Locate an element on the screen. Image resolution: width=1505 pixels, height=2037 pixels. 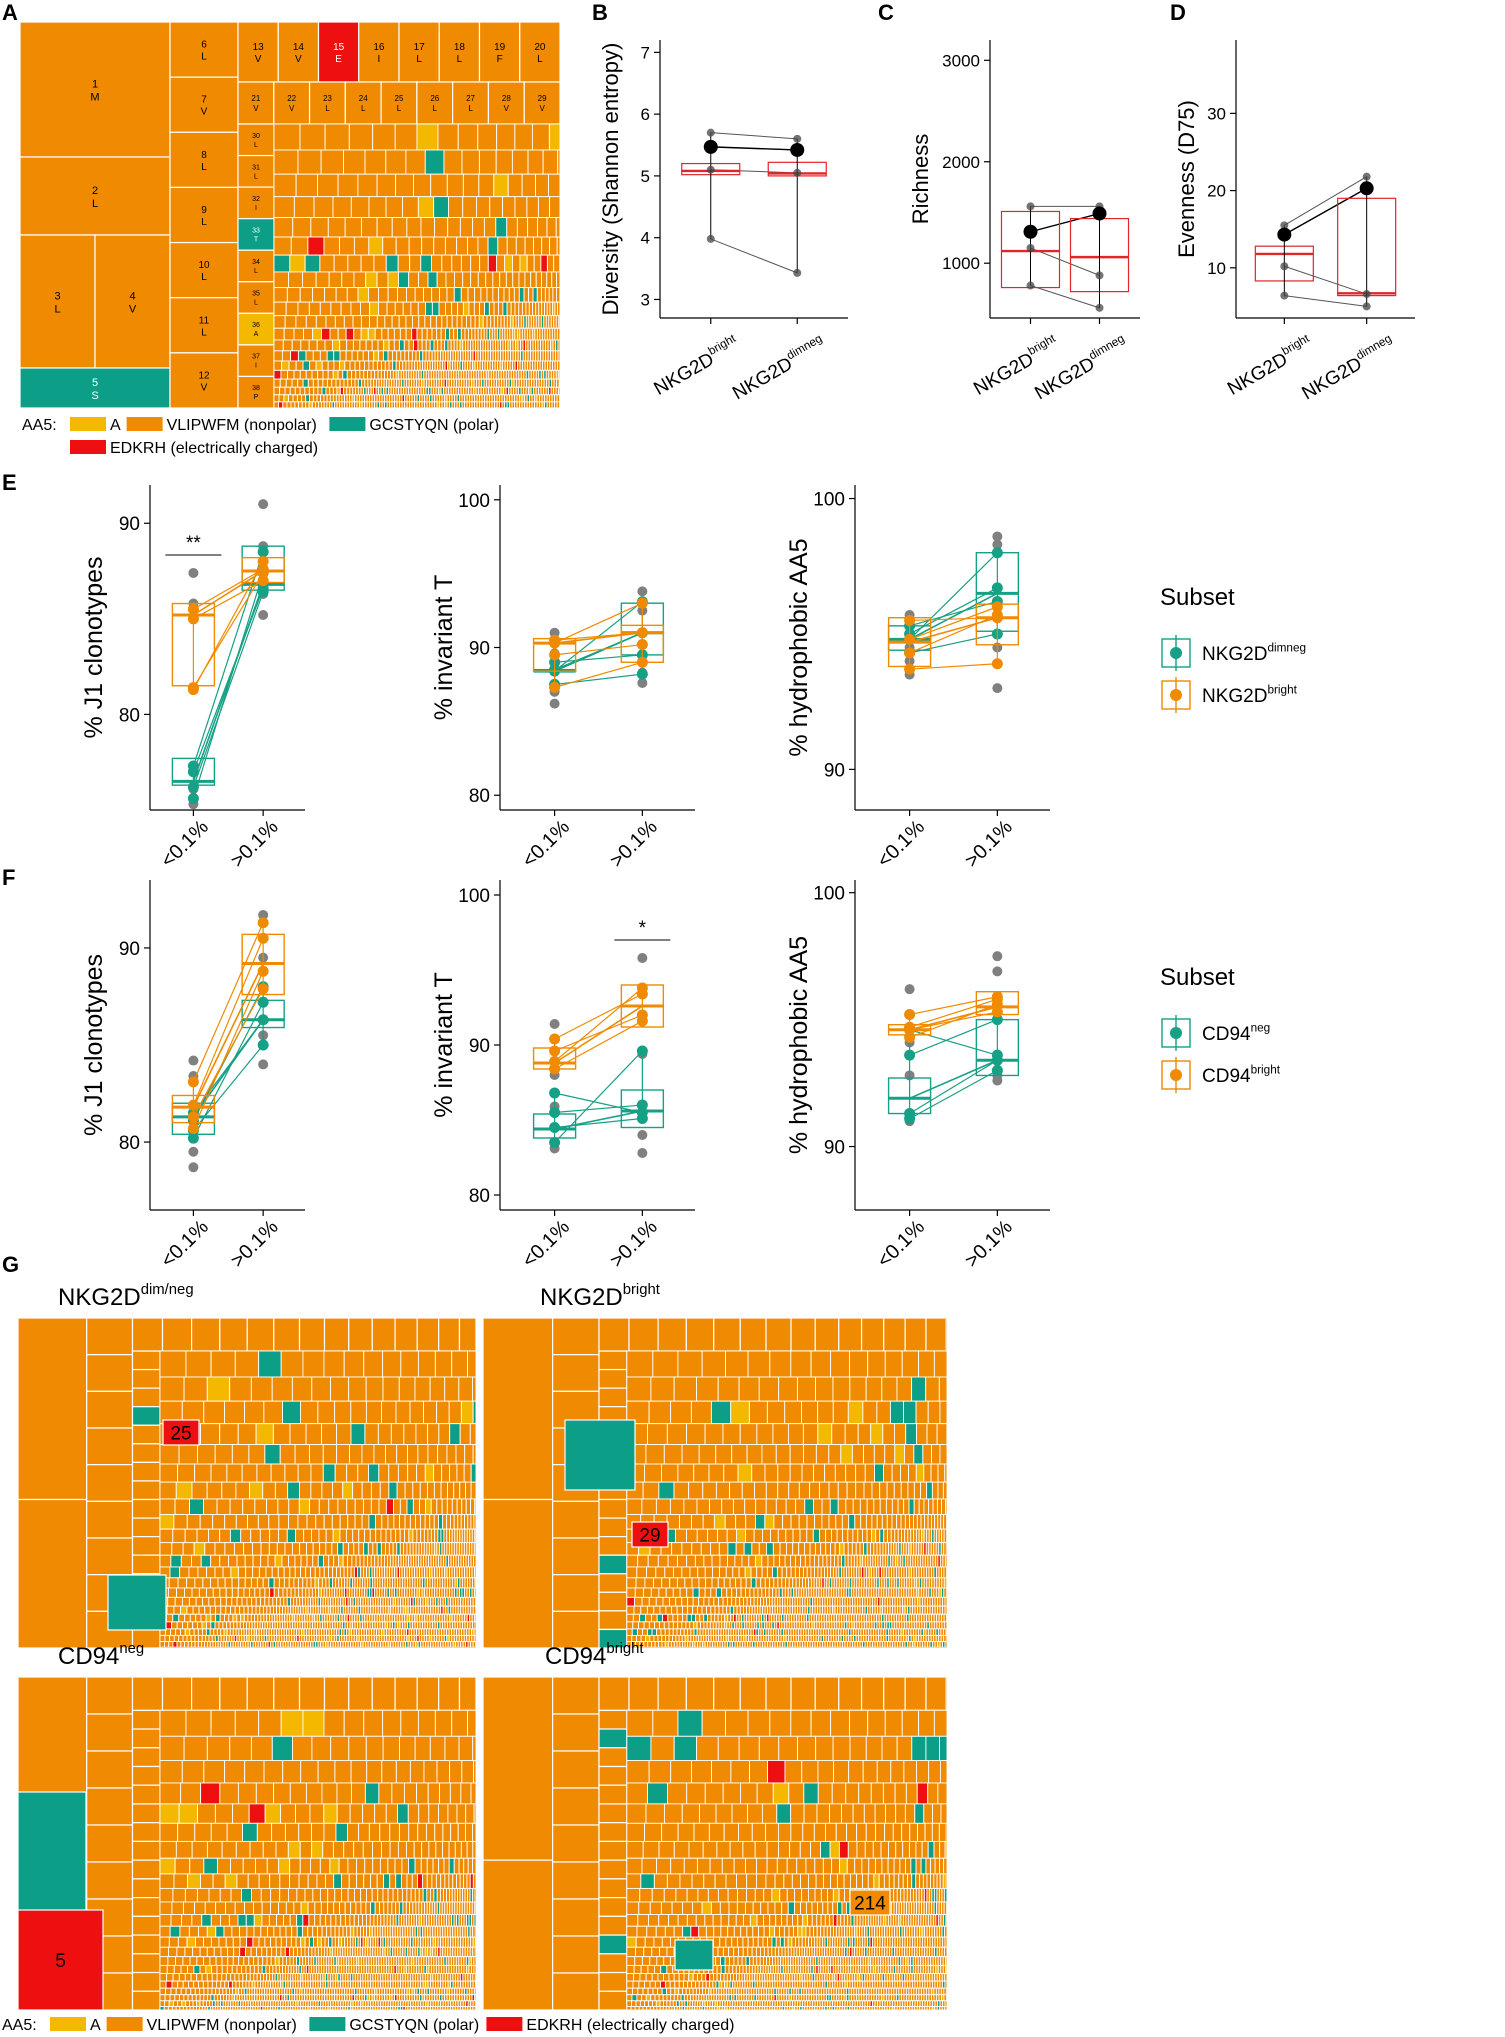
cell-rank-label: 6 is located at coordinates (204, 45).